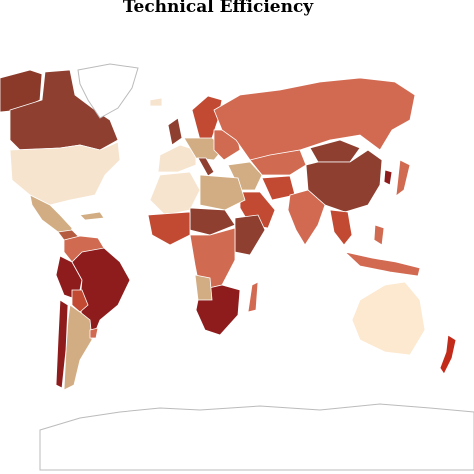 Image resolution: width=474 pixels, height=474 pixels. I want to click on west-africa, so click(169, 228).